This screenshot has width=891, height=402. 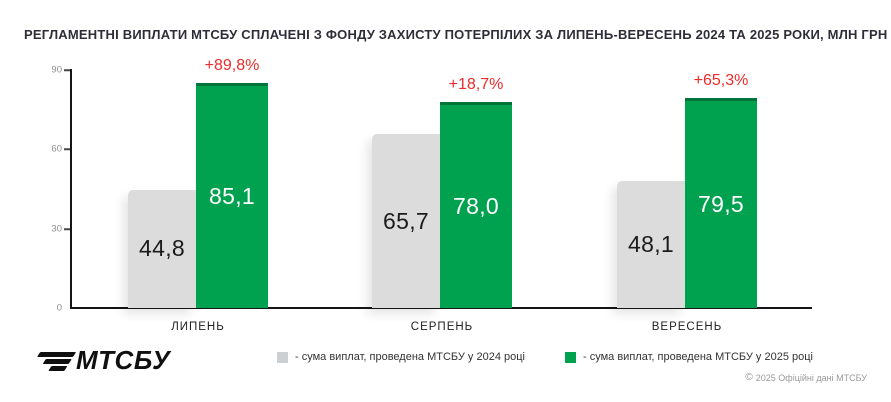 I want to click on bar-group: 44,8 85,1 +89,8% ЛИПЕНЬ, so click(x=198, y=195).